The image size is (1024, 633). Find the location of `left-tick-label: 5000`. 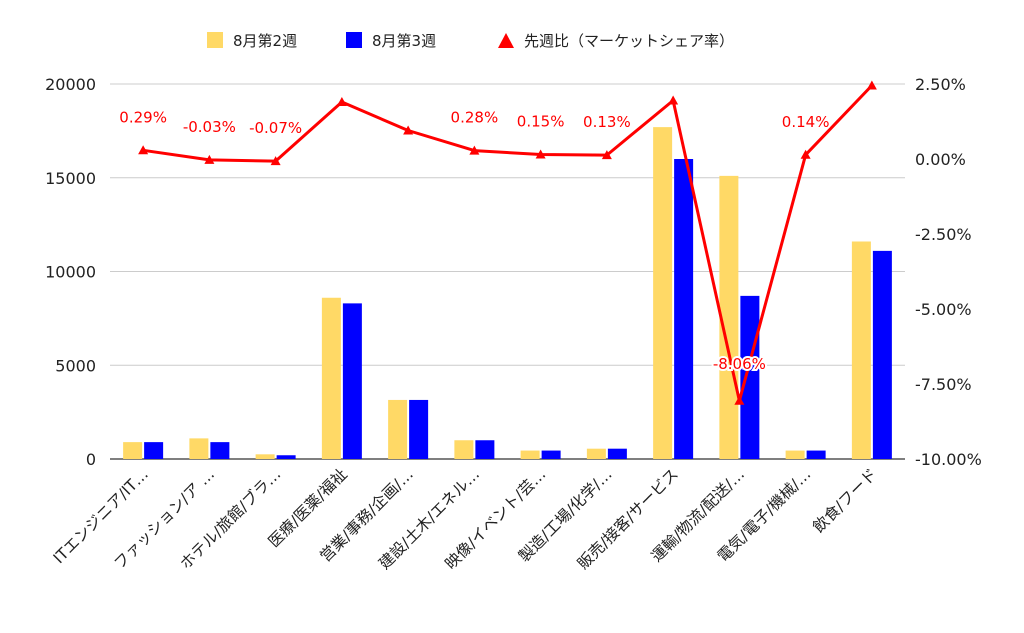

left-tick-label: 5000 is located at coordinates (75, 365).